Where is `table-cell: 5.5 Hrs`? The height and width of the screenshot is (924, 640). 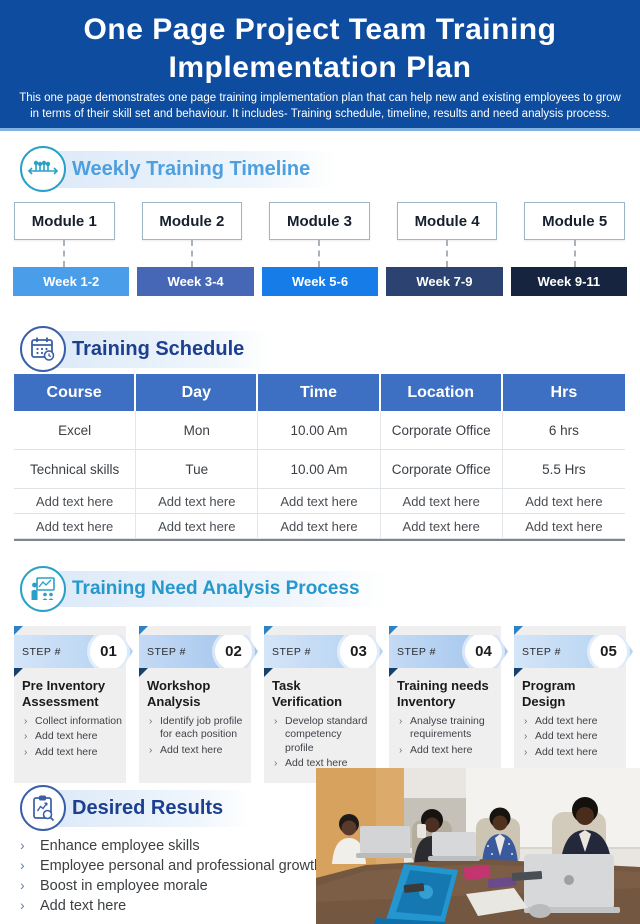
table-cell: 5.5 Hrs is located at coordinates (563, 469).